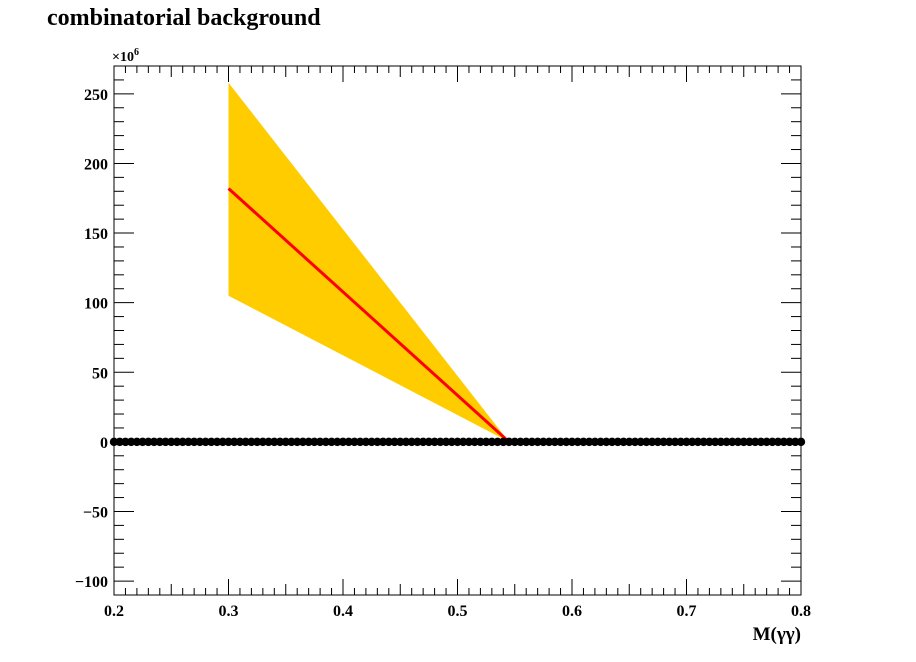 Image resolution: width=916 pixels, height=662 pixels. I want to click on chart-title: combinatorial background, so click(184, 18).